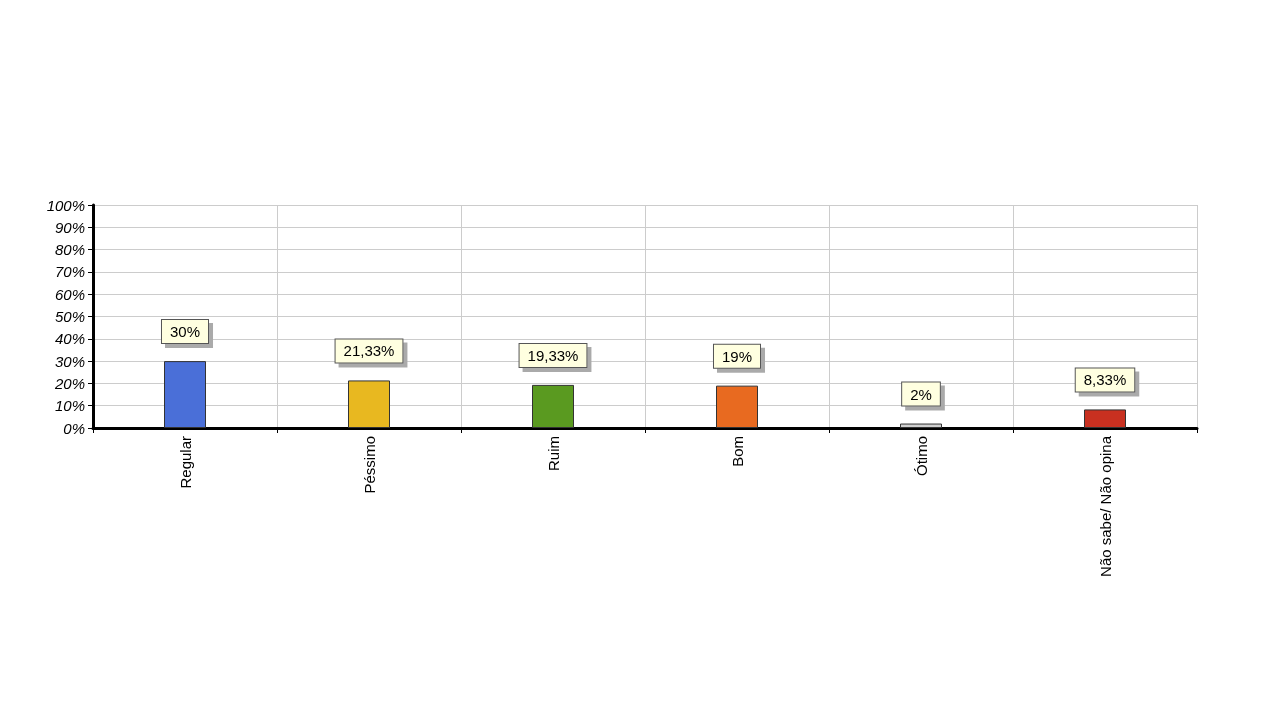 This screenshot has width=1280, height=720. I want to click on y-tick-label: 90%, so click(69, 227).